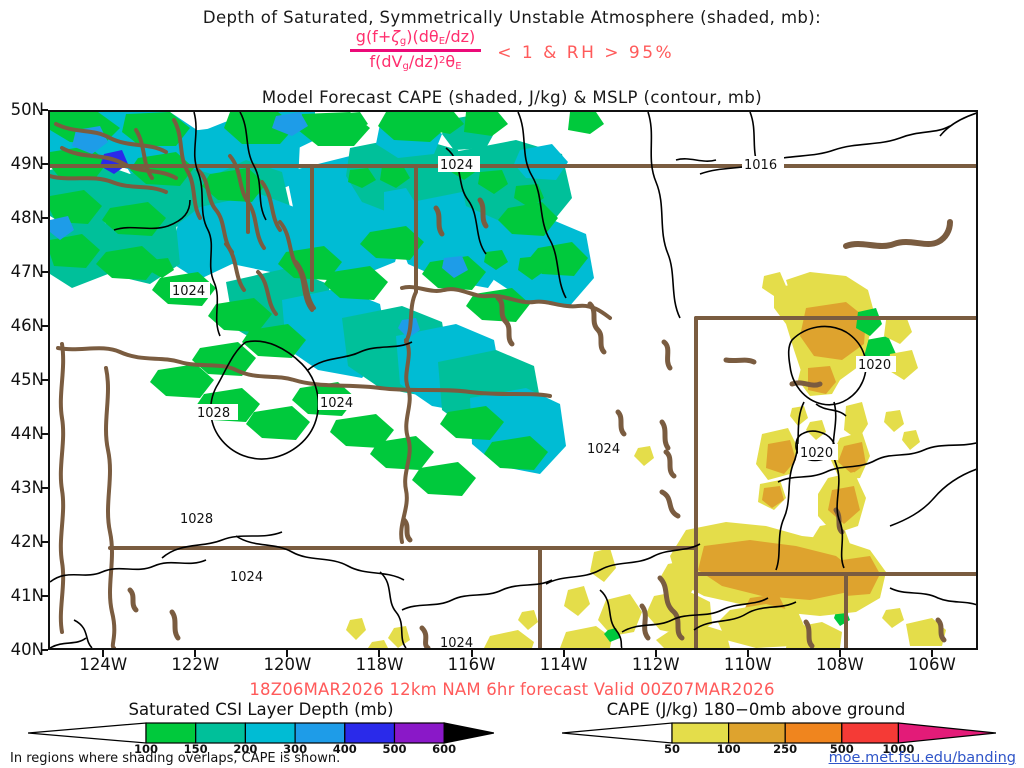 This screenshot has height=768, width=1024. Describe the element at coordinates (261, 733) in the screenshot. I see `colorbar-csi` at that location.